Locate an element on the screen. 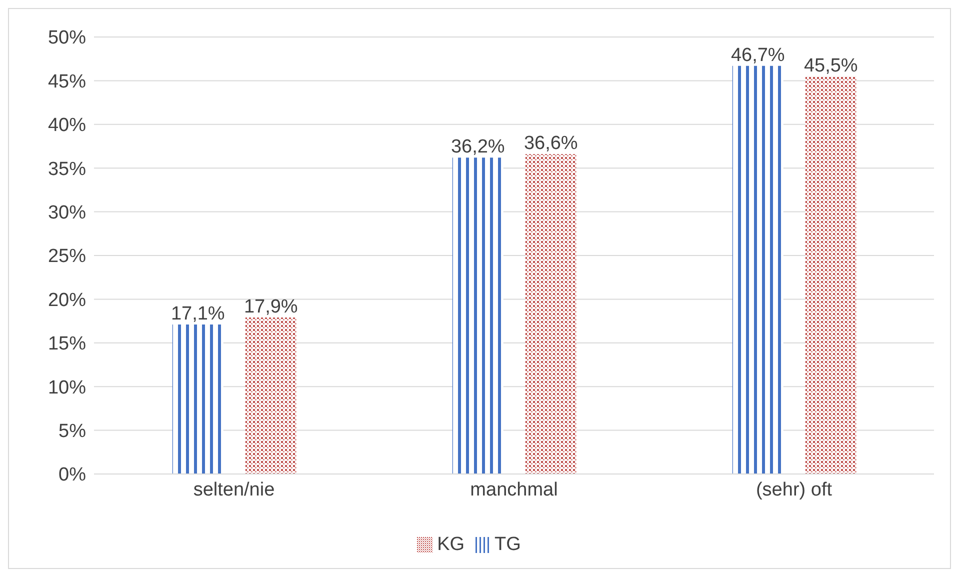 The height and width of the screenshot is (575, 957). data-label: 36,2% is located at coordinates (477, 147).